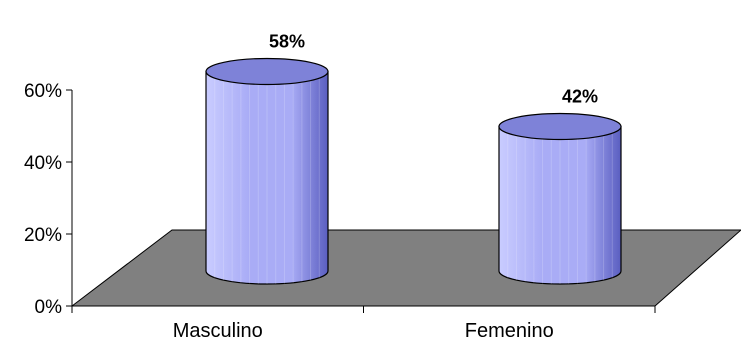 This screenshot has height=342, width=741. I want to click on x-category-label: Masculino, so click(218, 331).